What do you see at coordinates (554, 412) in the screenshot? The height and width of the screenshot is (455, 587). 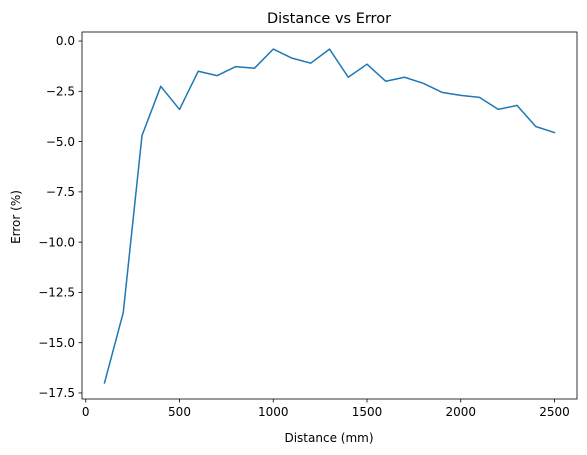 I see `x-tick-label: 2500` at bounding box center [554, 412].